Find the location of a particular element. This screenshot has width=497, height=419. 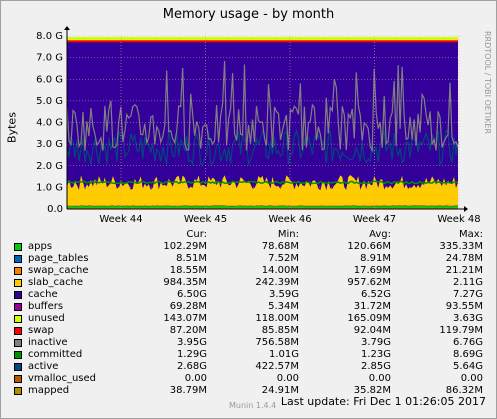

legend-name: active is located at coordinates (43, 366).